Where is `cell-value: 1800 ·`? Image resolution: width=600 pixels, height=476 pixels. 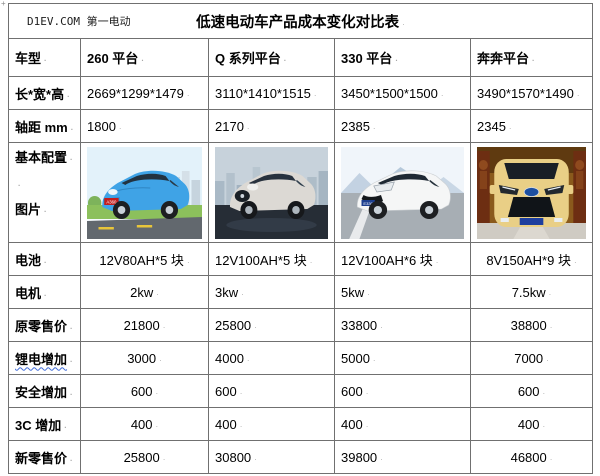 cell-value: 1800 · is located at coordinates (144, 126).